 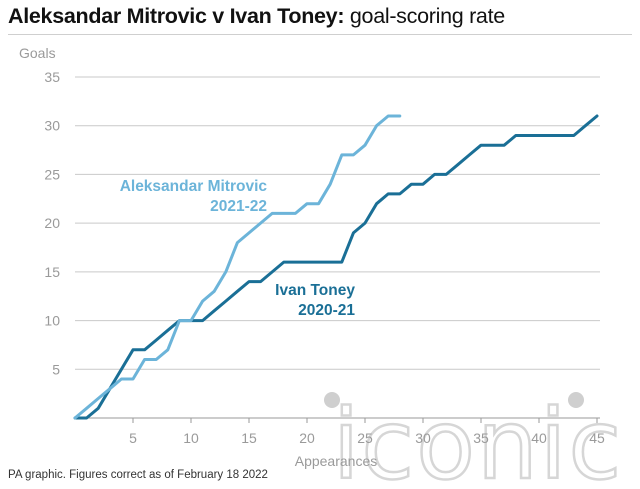 What do you see at coordinates (37, 53) in the screenshot?
I see `y-axis-label: Goals` at bounding box center [37, 53].